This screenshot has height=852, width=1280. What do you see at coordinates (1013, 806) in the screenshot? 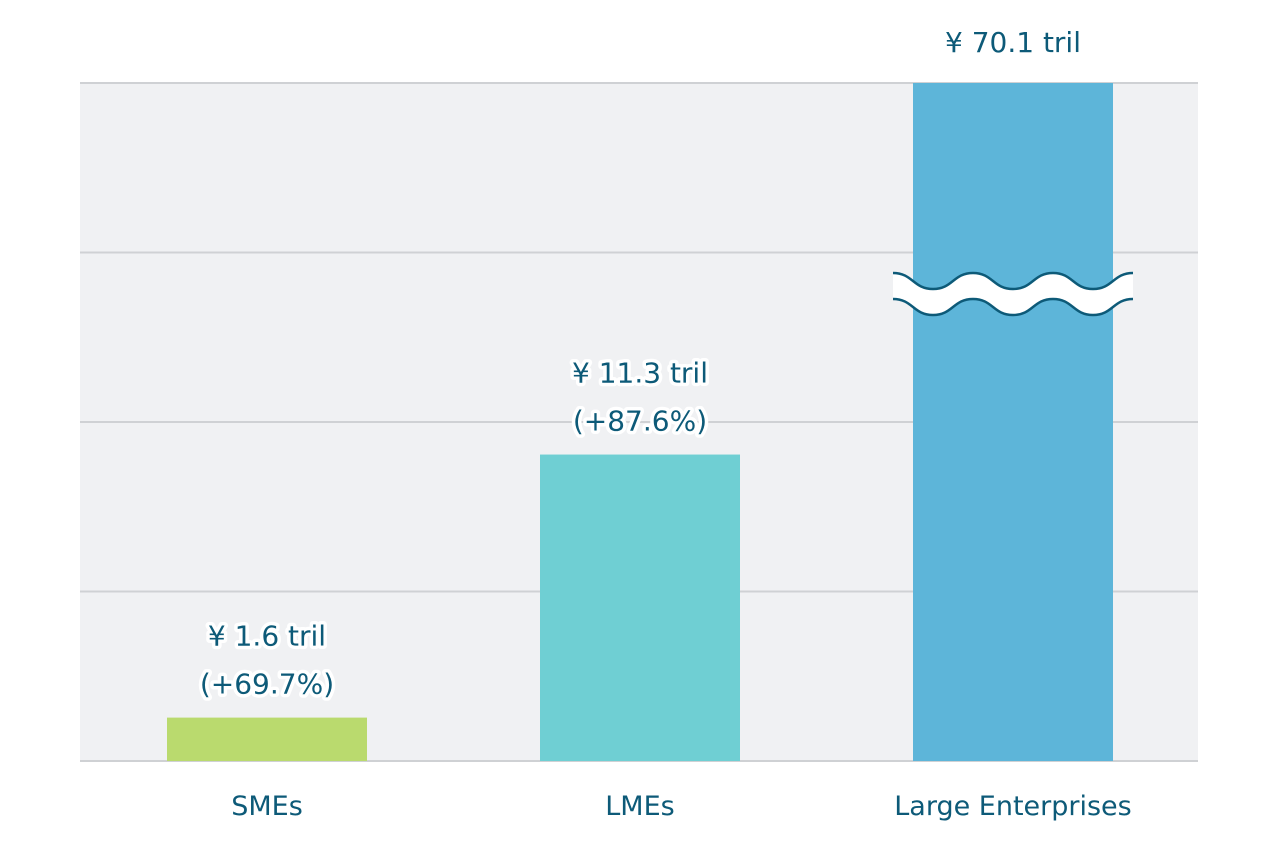
I see `x-tick-label: Large Enterprises` at bounding box center [1013, 806].